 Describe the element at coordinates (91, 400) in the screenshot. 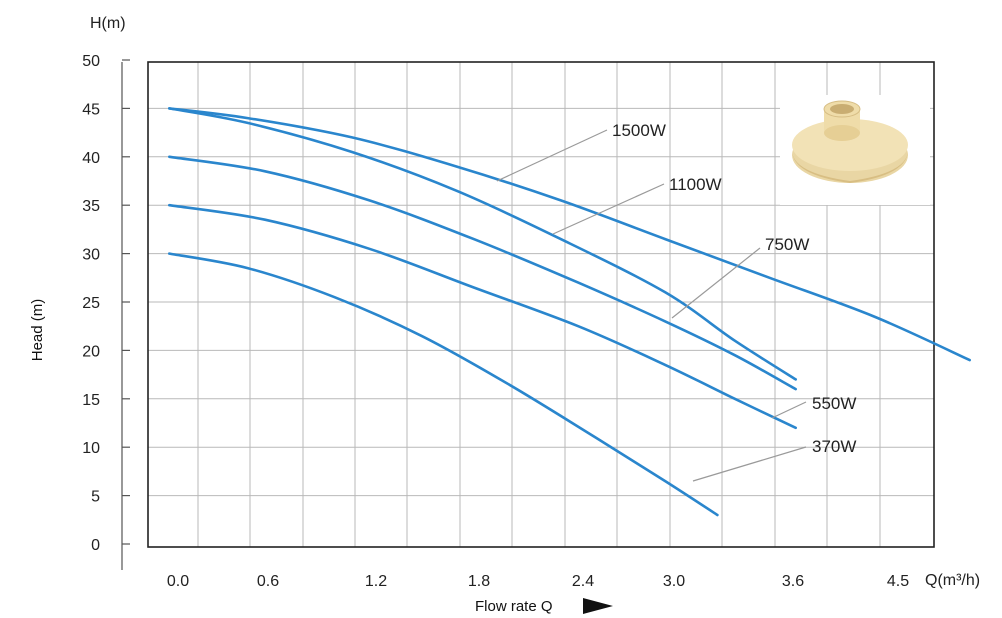

I see `y-tick-label: 15` at that location.